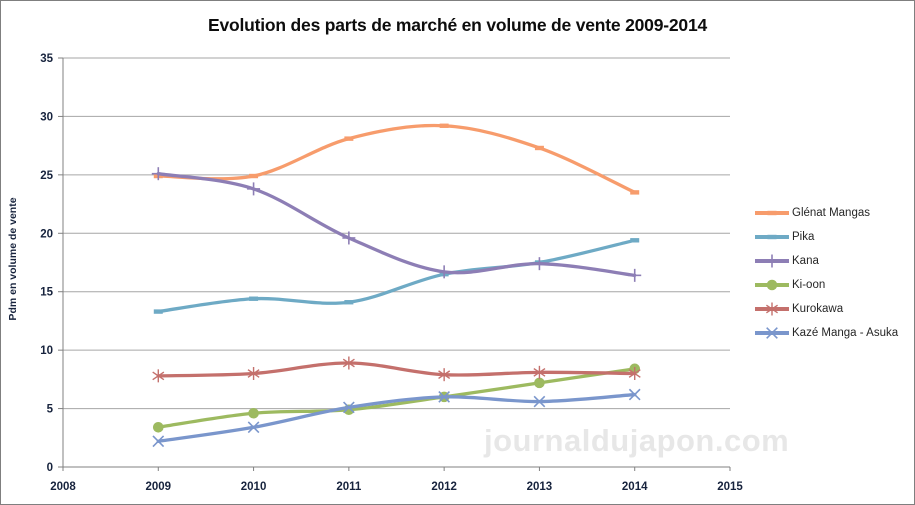  Describe the element at coordinates (730, 487) in the screenshot. I see `x-tick-label: 2015` at that location.